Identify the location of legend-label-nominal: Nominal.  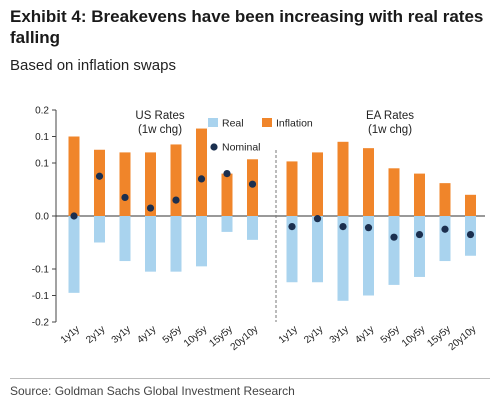
(241, 148).